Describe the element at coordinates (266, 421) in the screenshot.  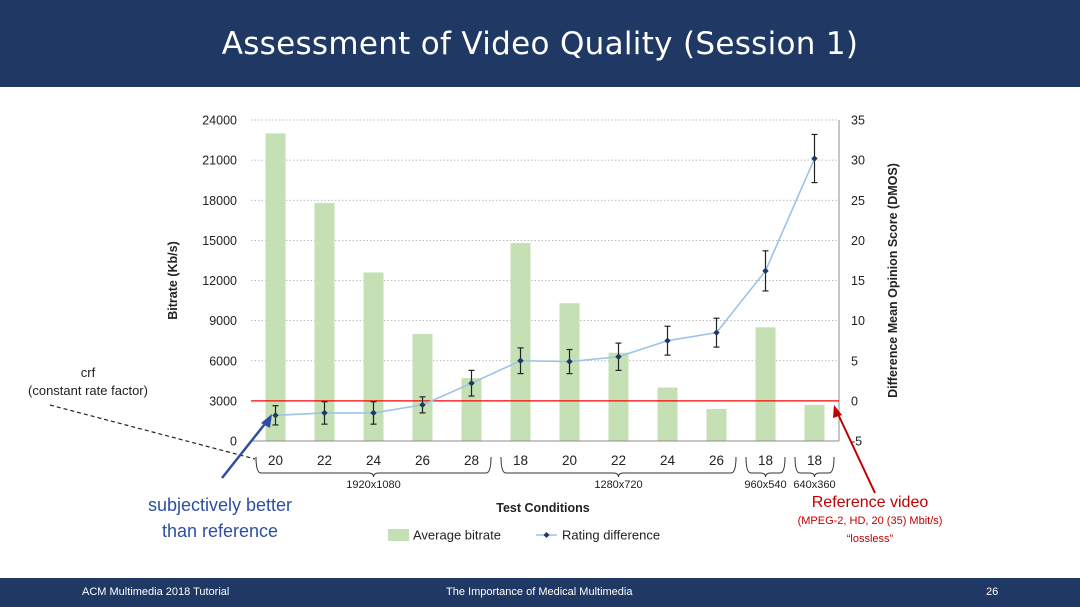
I see `better-arrowhead` at that location.